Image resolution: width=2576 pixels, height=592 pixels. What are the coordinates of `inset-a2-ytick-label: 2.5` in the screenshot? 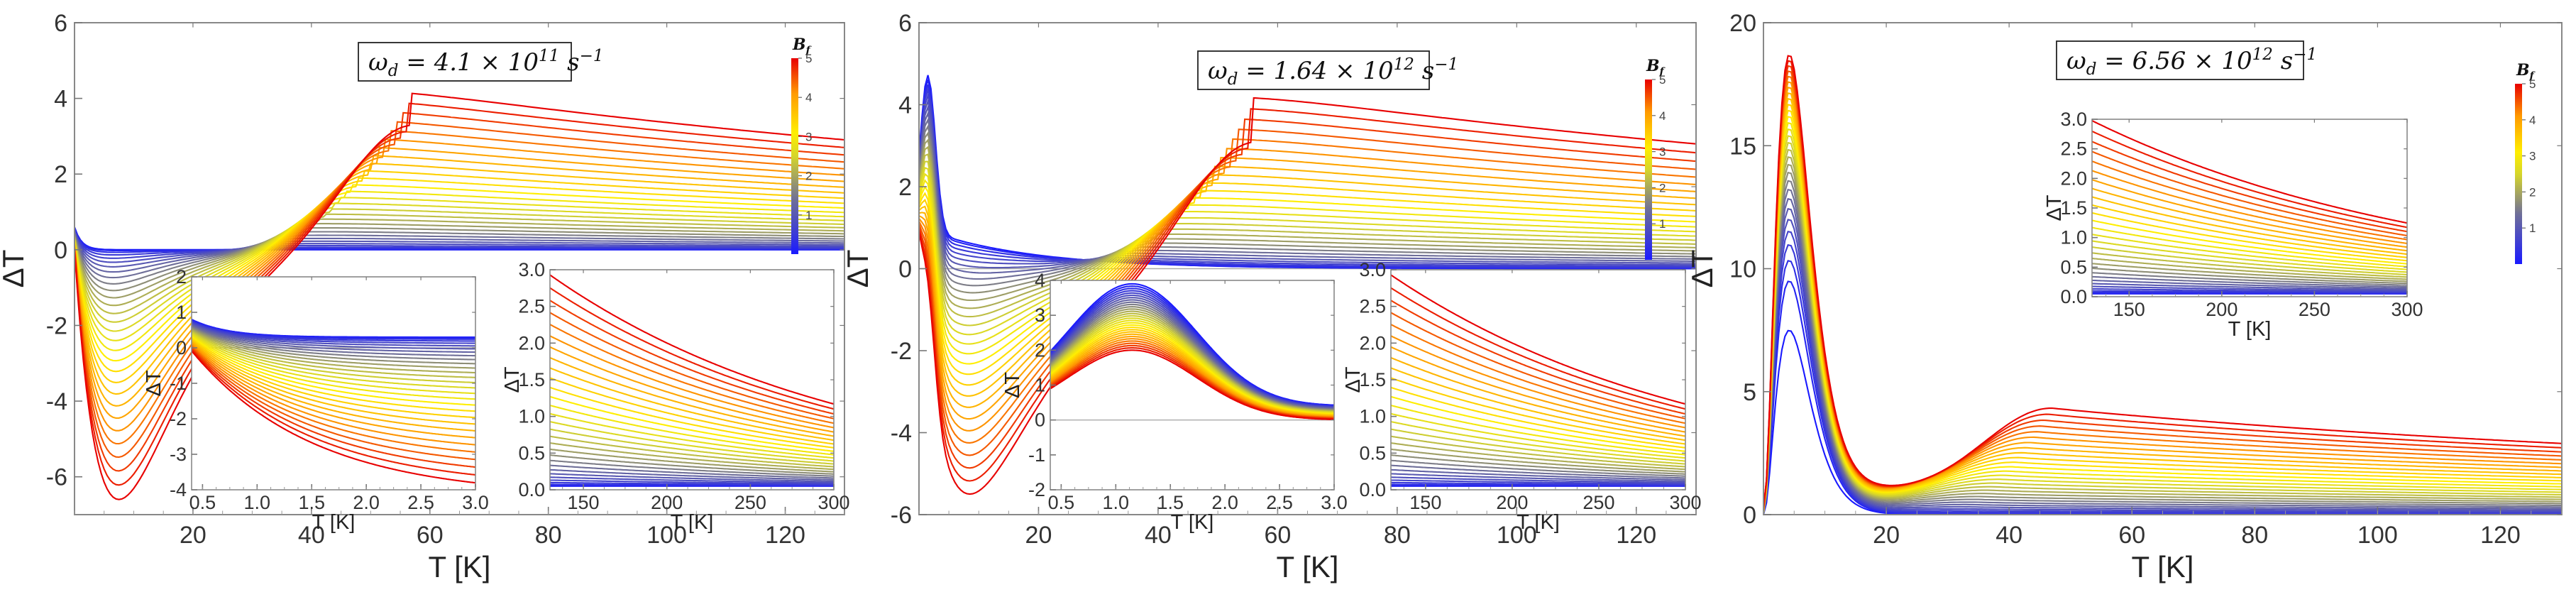 It's located at (531, 306).